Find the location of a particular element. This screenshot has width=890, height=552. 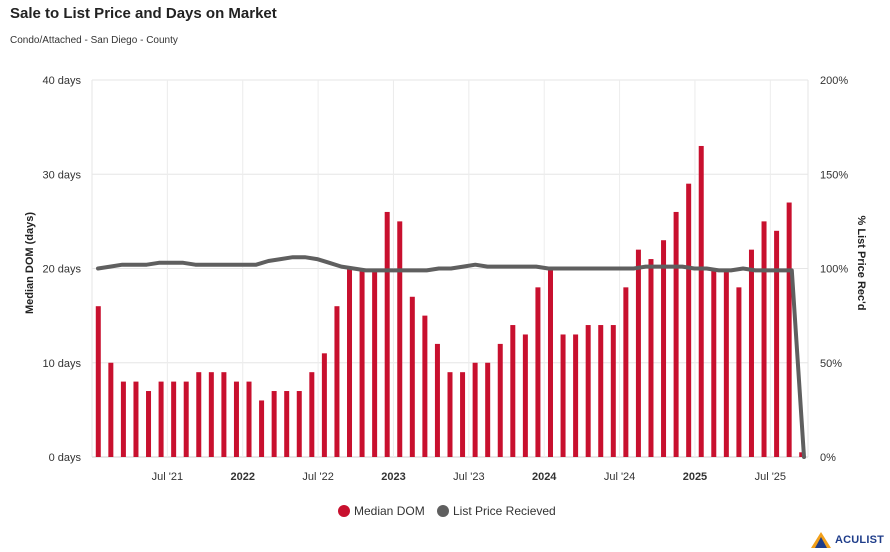

right-tick-label: 150% is located at coordinates (834, 175).